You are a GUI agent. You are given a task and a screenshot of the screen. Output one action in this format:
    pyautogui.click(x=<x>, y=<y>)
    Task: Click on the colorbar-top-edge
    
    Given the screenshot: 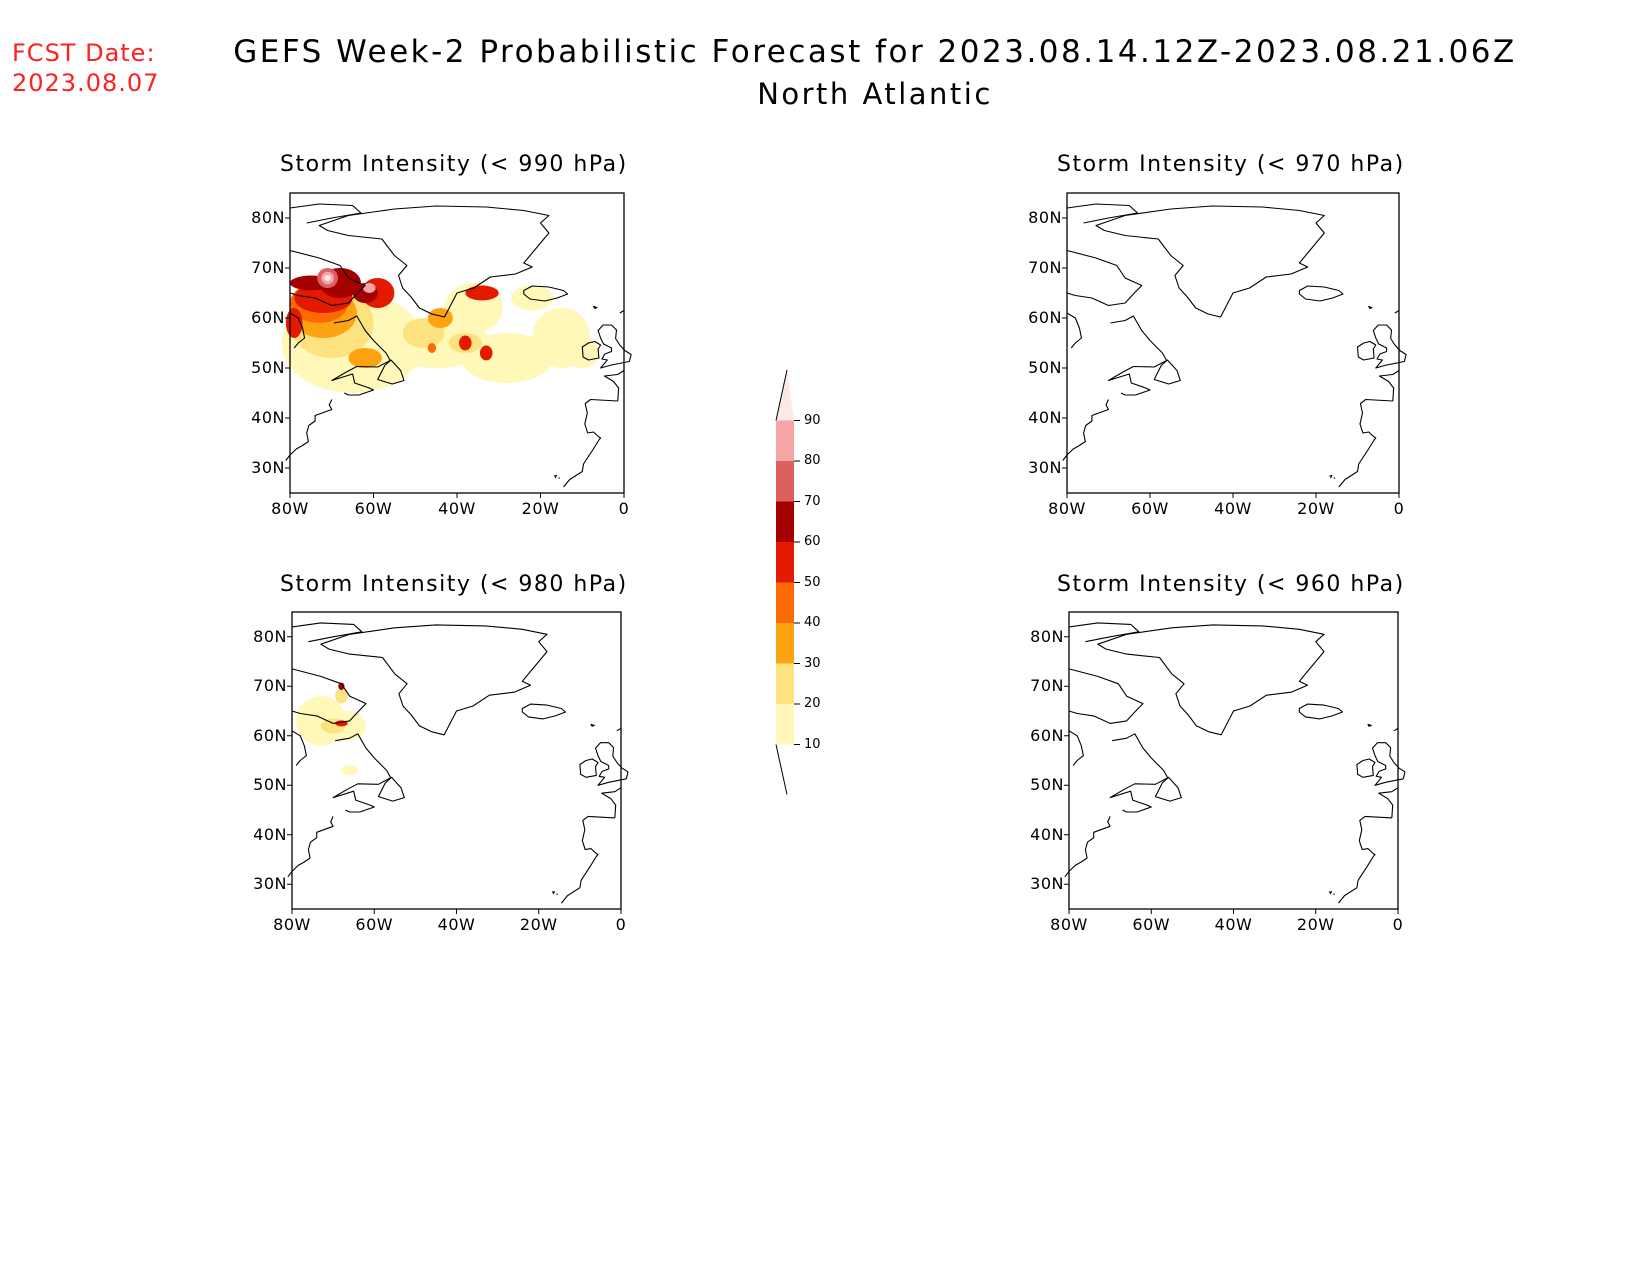 What is the action you would take?
    pyautogui.click(x=781, y=395)
    